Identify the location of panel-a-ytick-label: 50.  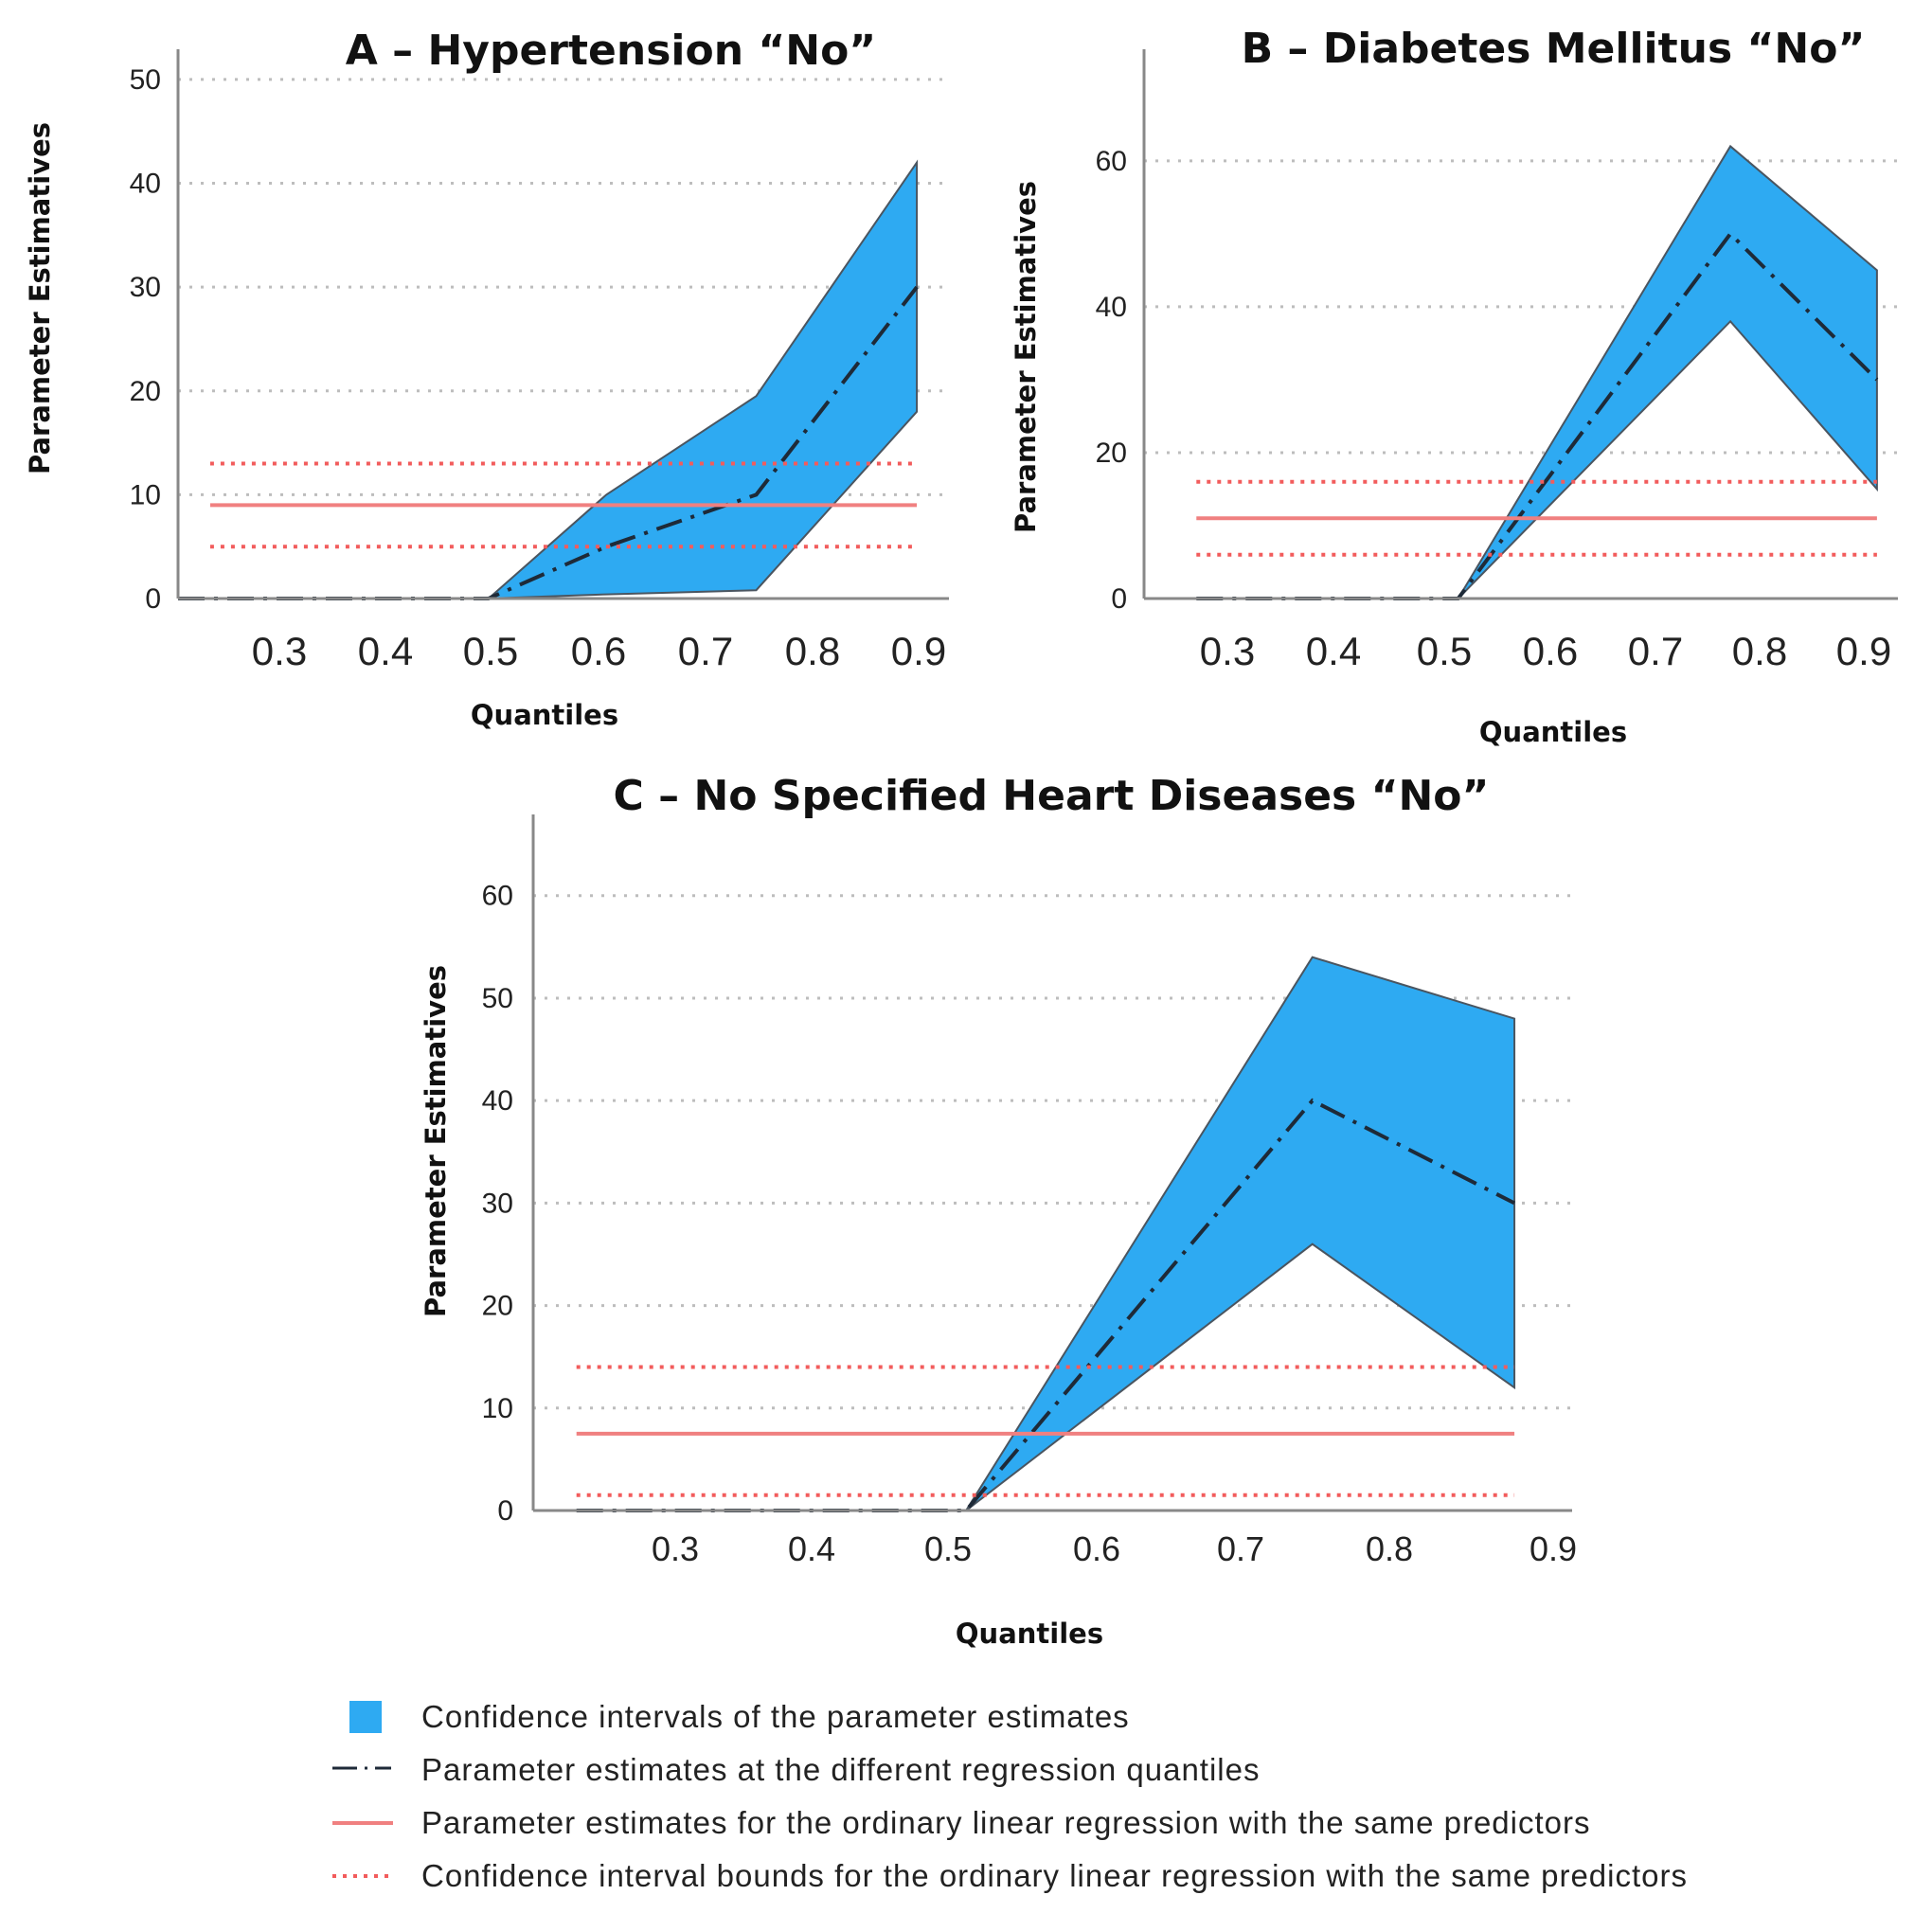
(145, 80).